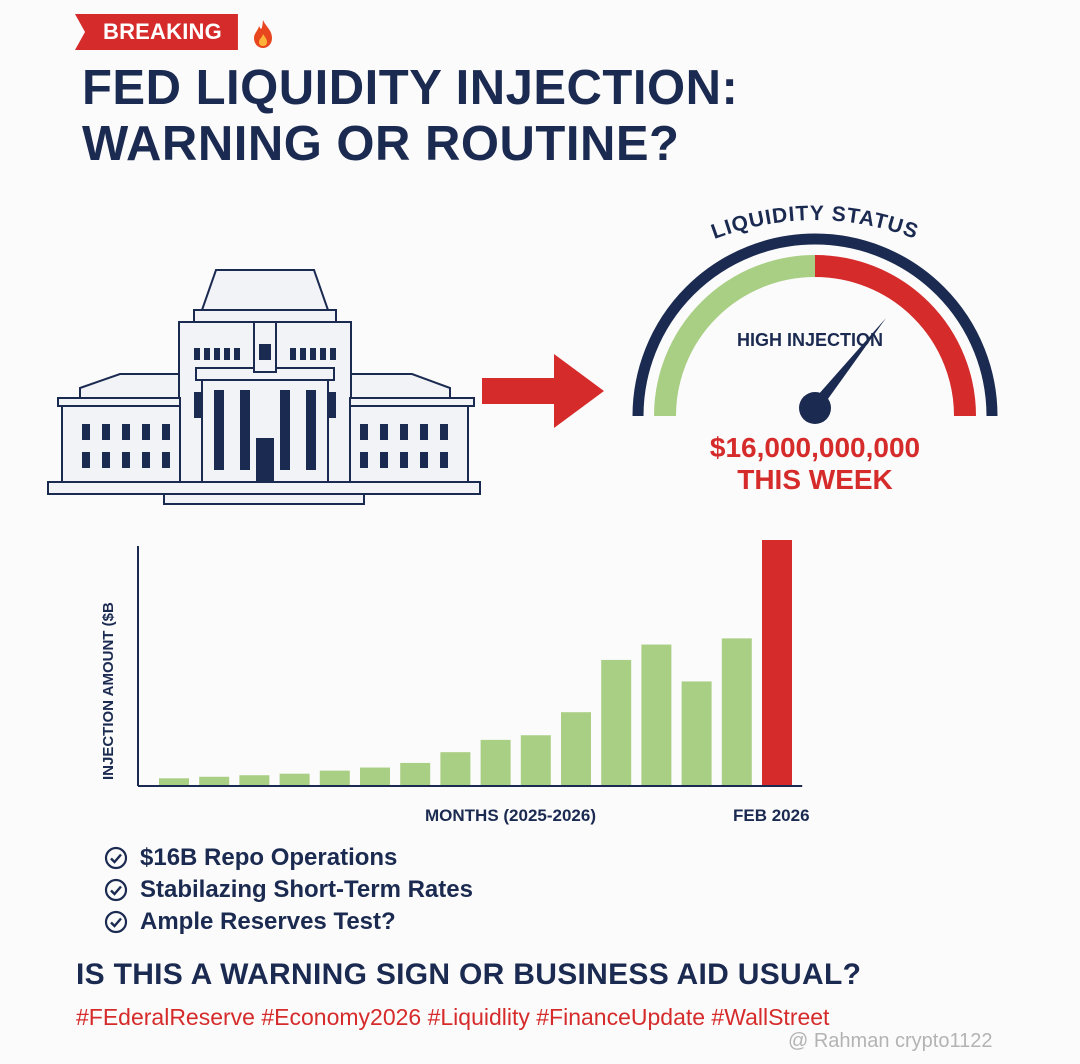 The image size is (1080, 1064). What do you see at coordinates (156, 32) in the screenshot?
I see `breaking-badge: BREAKING` at bounding box center [156, 32].